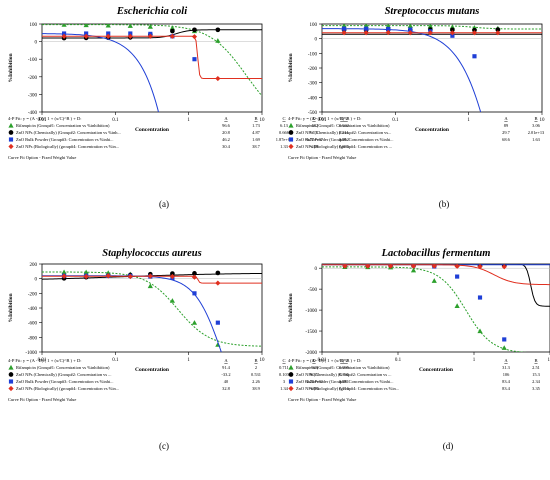 This screenshot has width=550, height=480. Describe the element at coordinates (284, 381) in the screenshot. I see `fit-value: 3` at that location.